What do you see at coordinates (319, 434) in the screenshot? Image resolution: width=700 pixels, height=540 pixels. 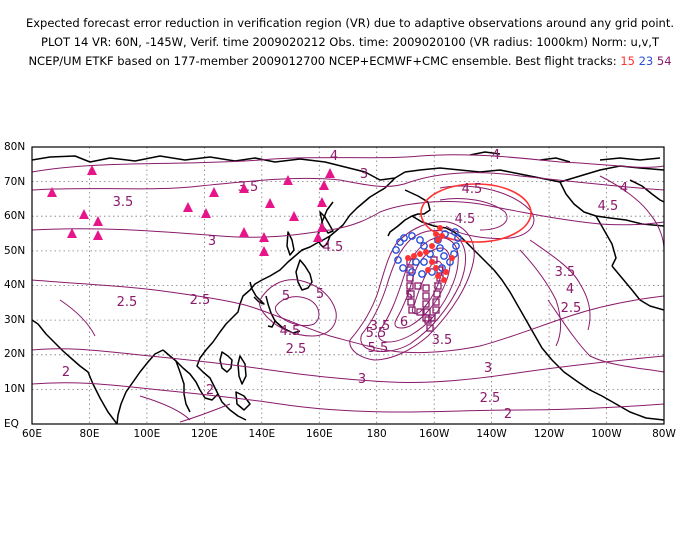 I see `lon-label: 160E` at bounding box center [319, 434].